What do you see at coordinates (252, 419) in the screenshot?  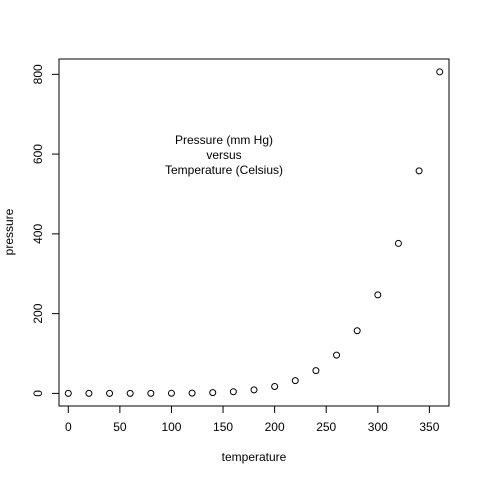 I see `x-axis: 0 50 100 150 200 250 300 350` at bounding box center [252, 419].